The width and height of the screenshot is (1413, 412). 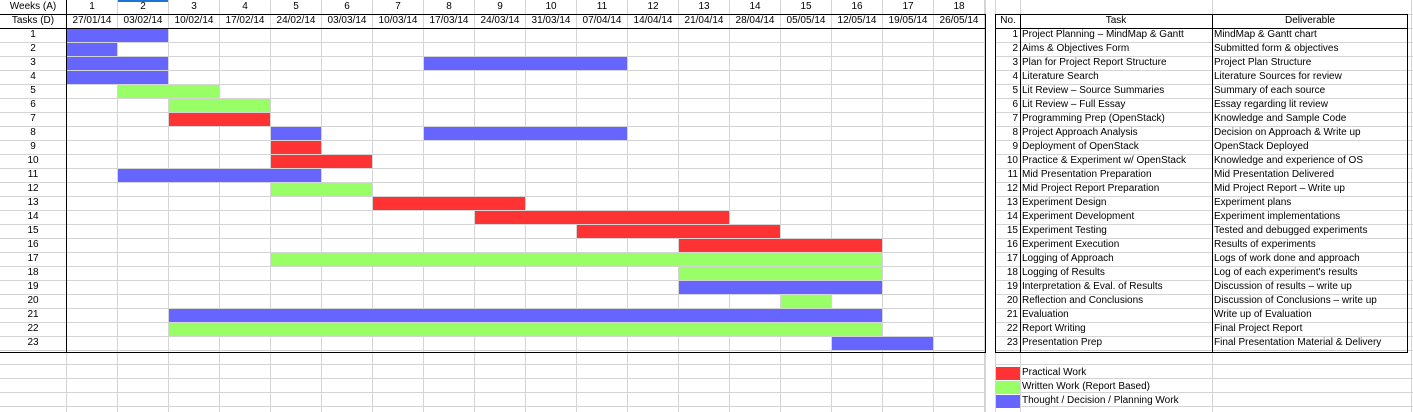 What do you see at coordinates (1054, 372) in the screenshot?
I see `legend-label: Practical Work` at bounding box center [1054, 372].